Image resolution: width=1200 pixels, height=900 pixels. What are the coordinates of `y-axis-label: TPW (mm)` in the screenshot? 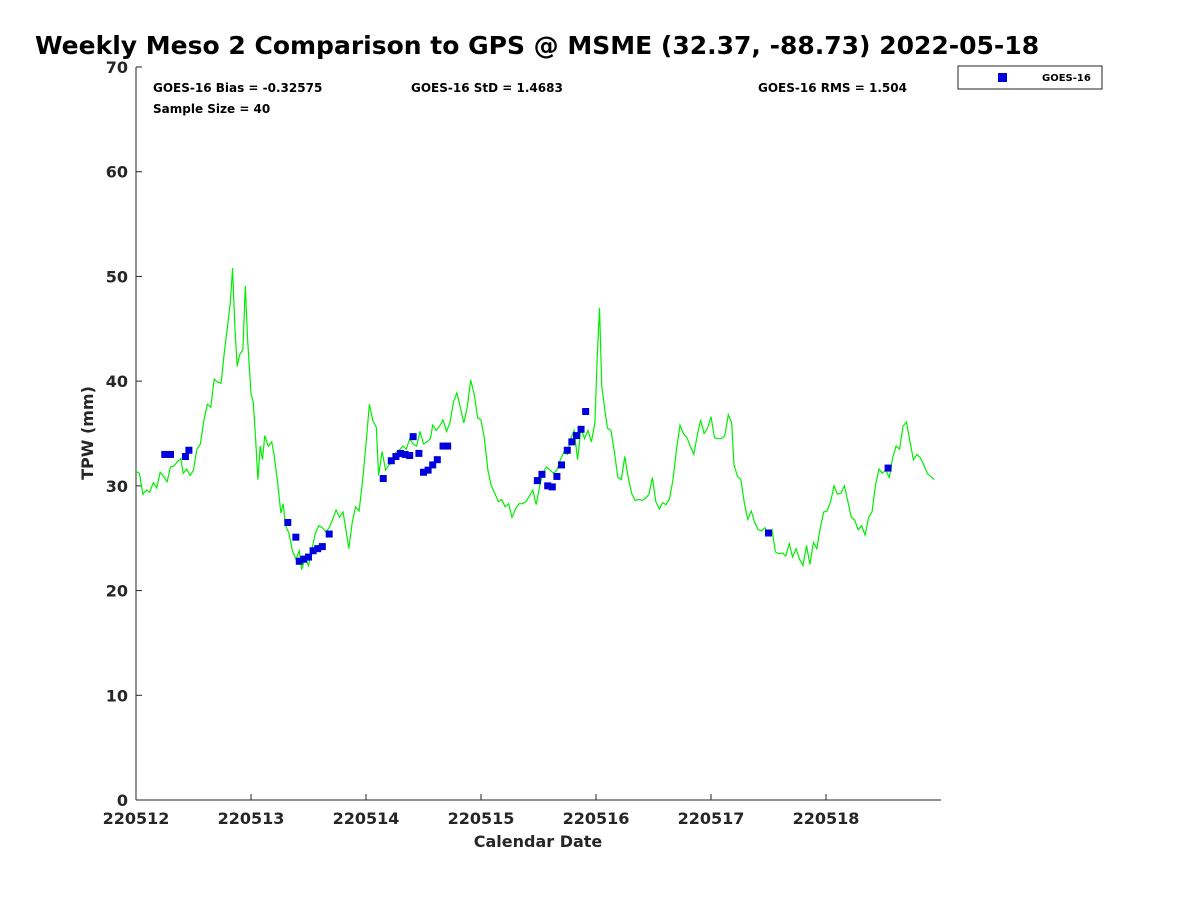 It's located at (87, 433).